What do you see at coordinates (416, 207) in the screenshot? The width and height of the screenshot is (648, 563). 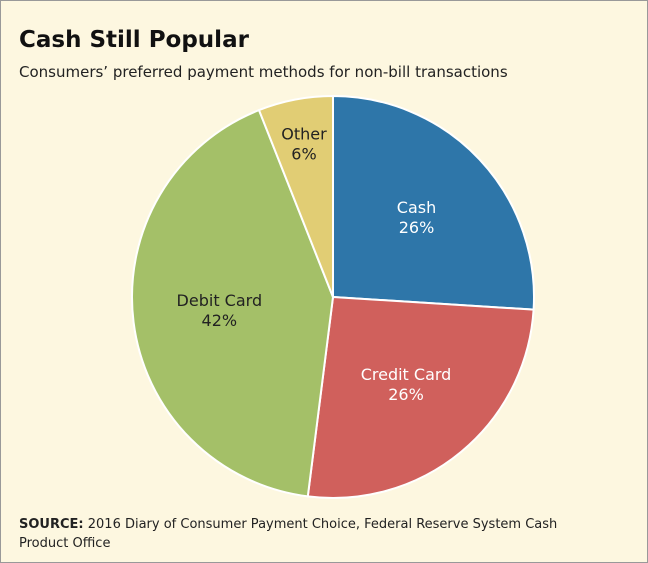 I see `slice-label: Cash` at bounding box center [416, 207].